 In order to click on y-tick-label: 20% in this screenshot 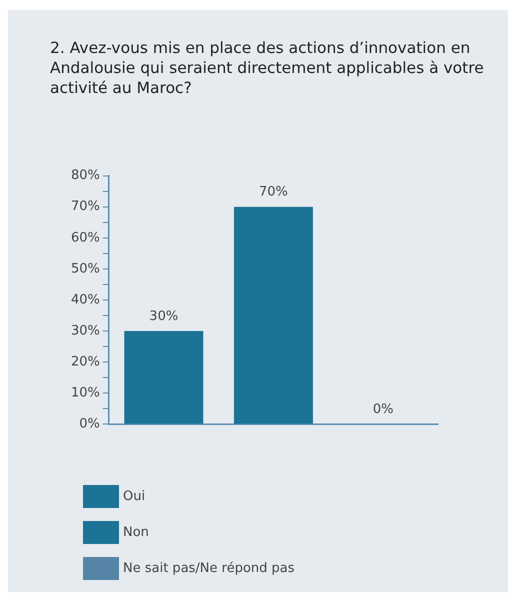, I will do `click(85, 362)`.